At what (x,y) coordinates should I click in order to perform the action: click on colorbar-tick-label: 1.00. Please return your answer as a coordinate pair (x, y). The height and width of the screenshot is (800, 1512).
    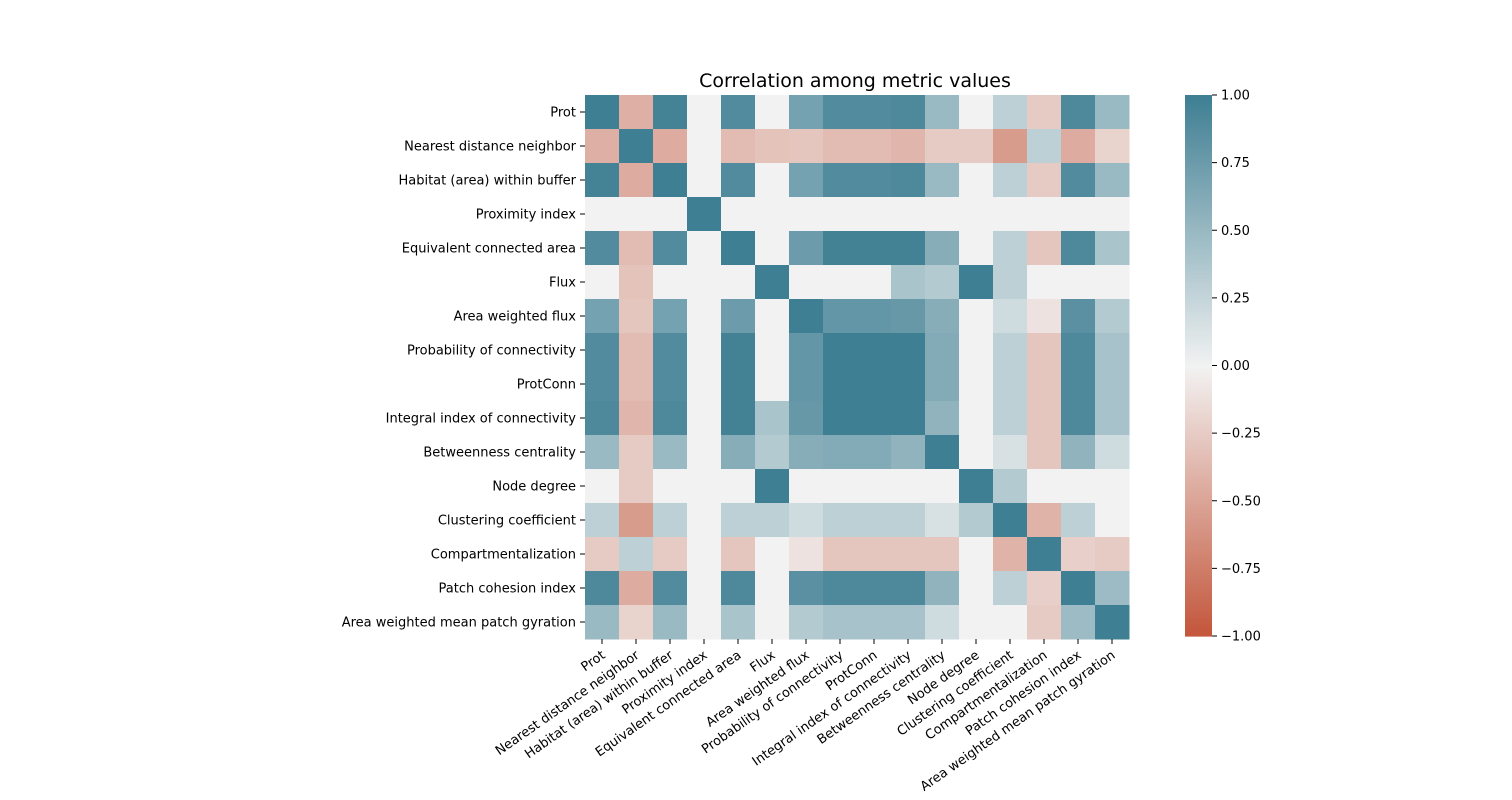
    Looking at the image, I should click on (1235, 96).